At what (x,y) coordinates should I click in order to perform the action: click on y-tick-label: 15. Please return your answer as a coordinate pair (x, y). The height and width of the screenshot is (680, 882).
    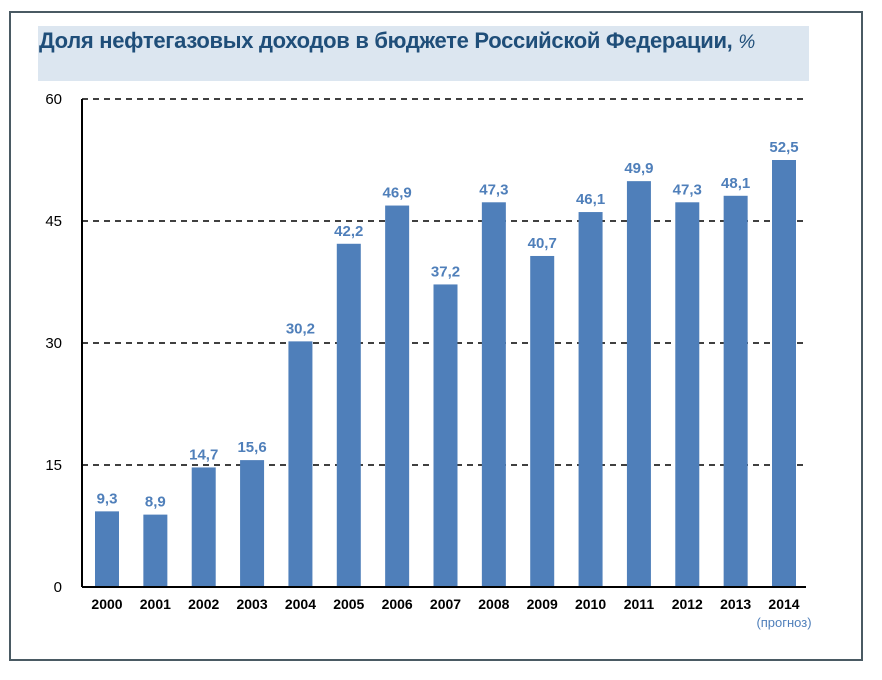
    Looking at the image, I should click on (53, 465).